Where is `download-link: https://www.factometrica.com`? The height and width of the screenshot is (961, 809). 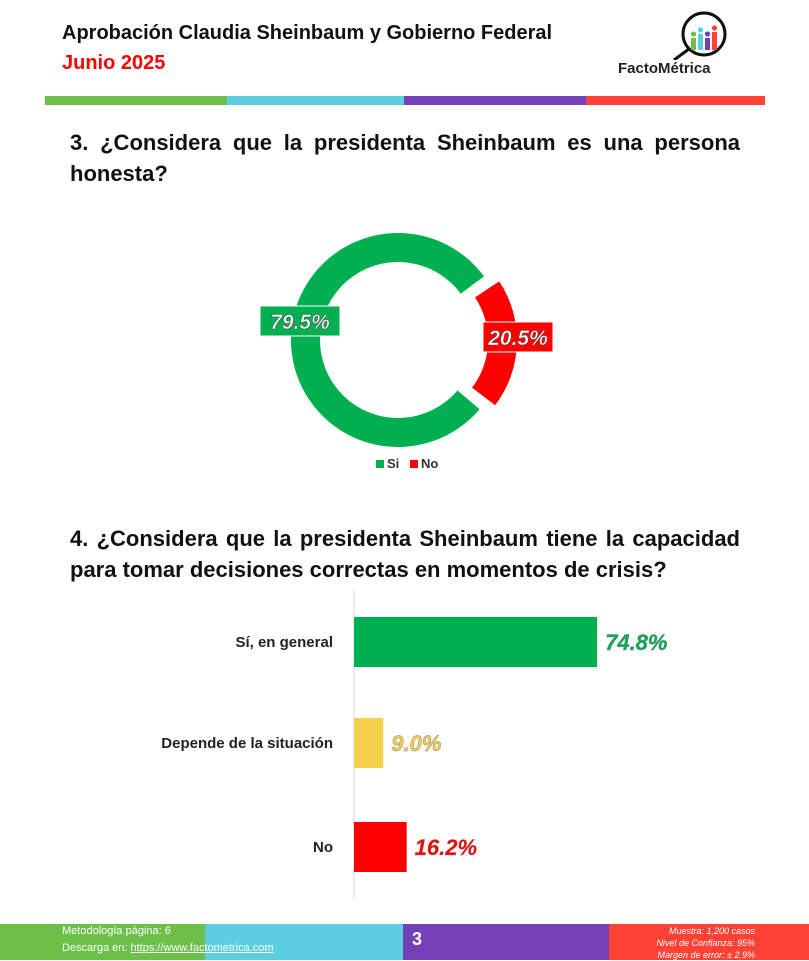
download-link: https://www.factometrica.com is located at coordinates (202, 948).